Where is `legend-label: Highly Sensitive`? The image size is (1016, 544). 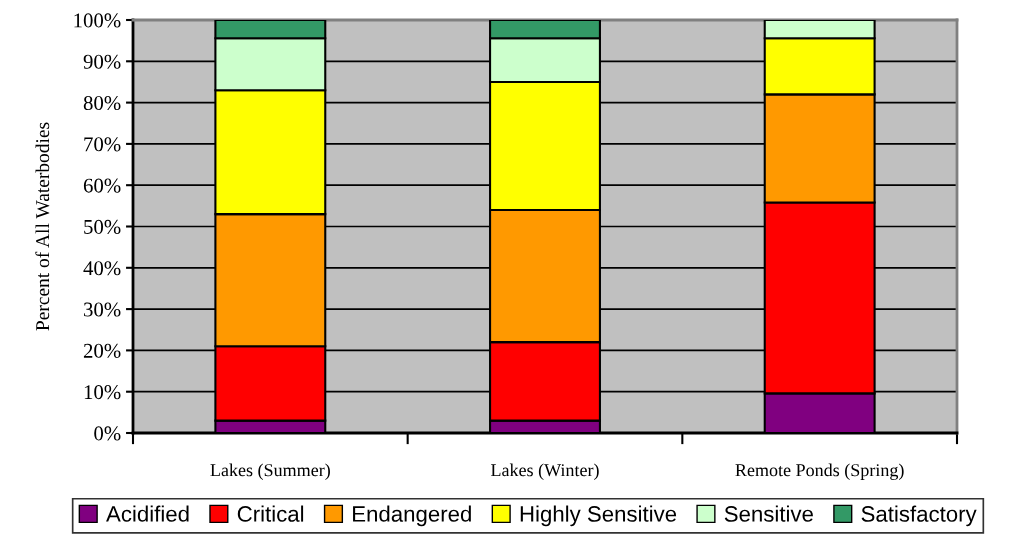 legend-label: Highly Sensitive is located at coordinates (598, 516).